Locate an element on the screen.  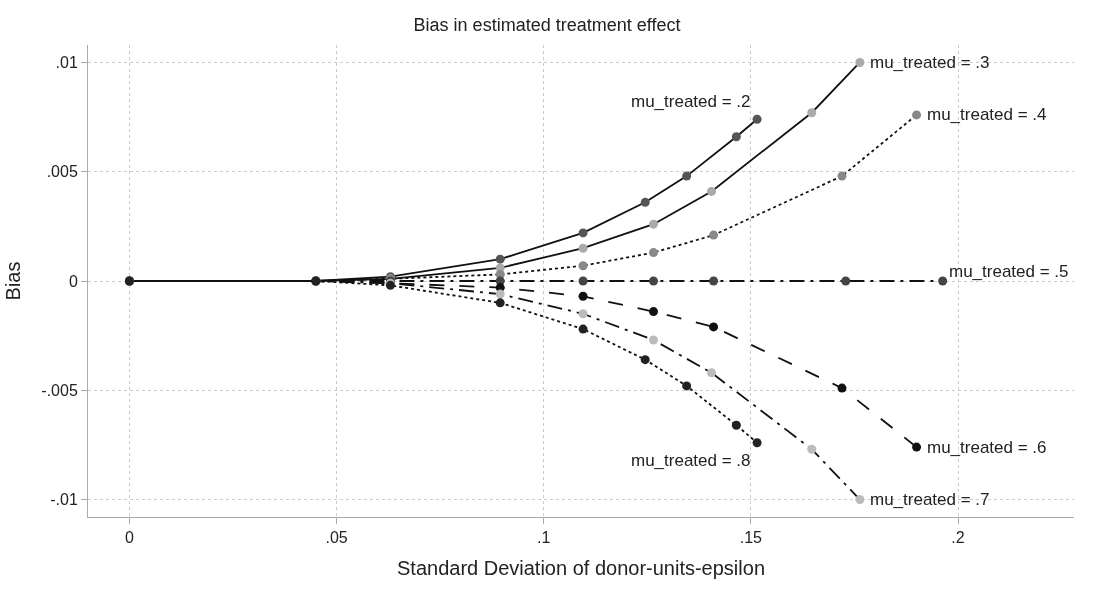
y-tick-label: .01 is located at coordinates (66, 63).